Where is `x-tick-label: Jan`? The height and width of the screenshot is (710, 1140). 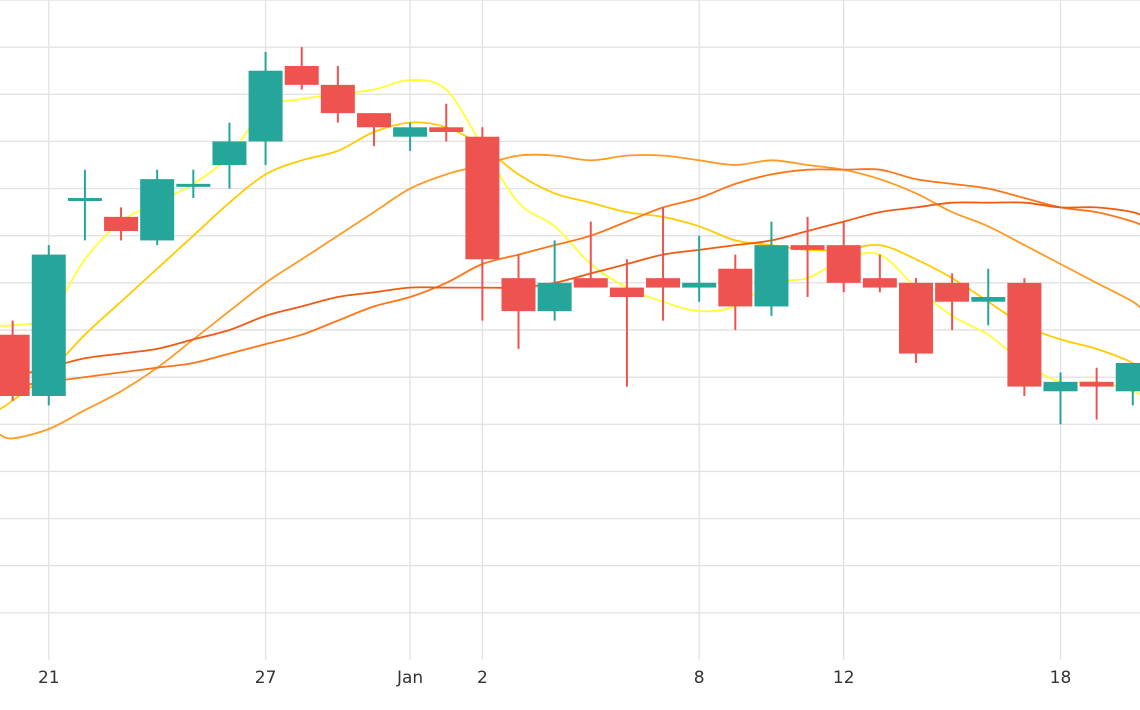
x-tick-label: Jan is located at coordinates (409, 678).